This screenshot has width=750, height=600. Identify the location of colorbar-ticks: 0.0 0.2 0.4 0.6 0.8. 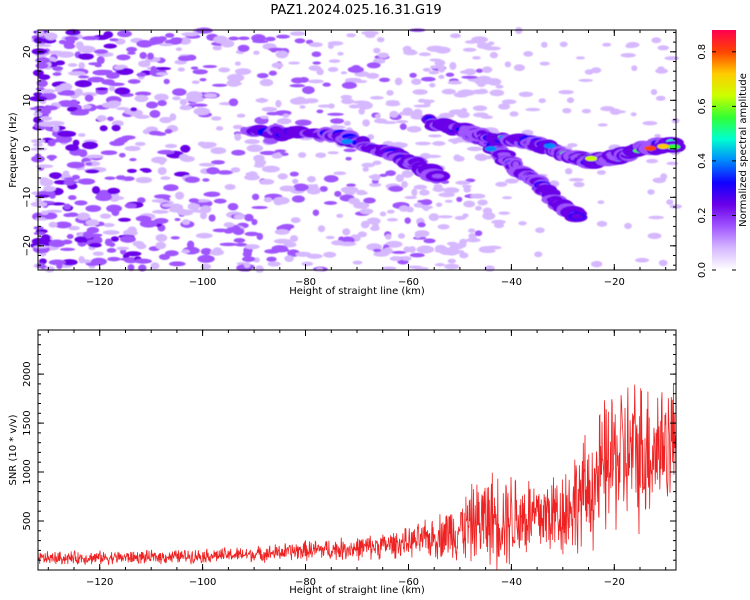
(716, 161).